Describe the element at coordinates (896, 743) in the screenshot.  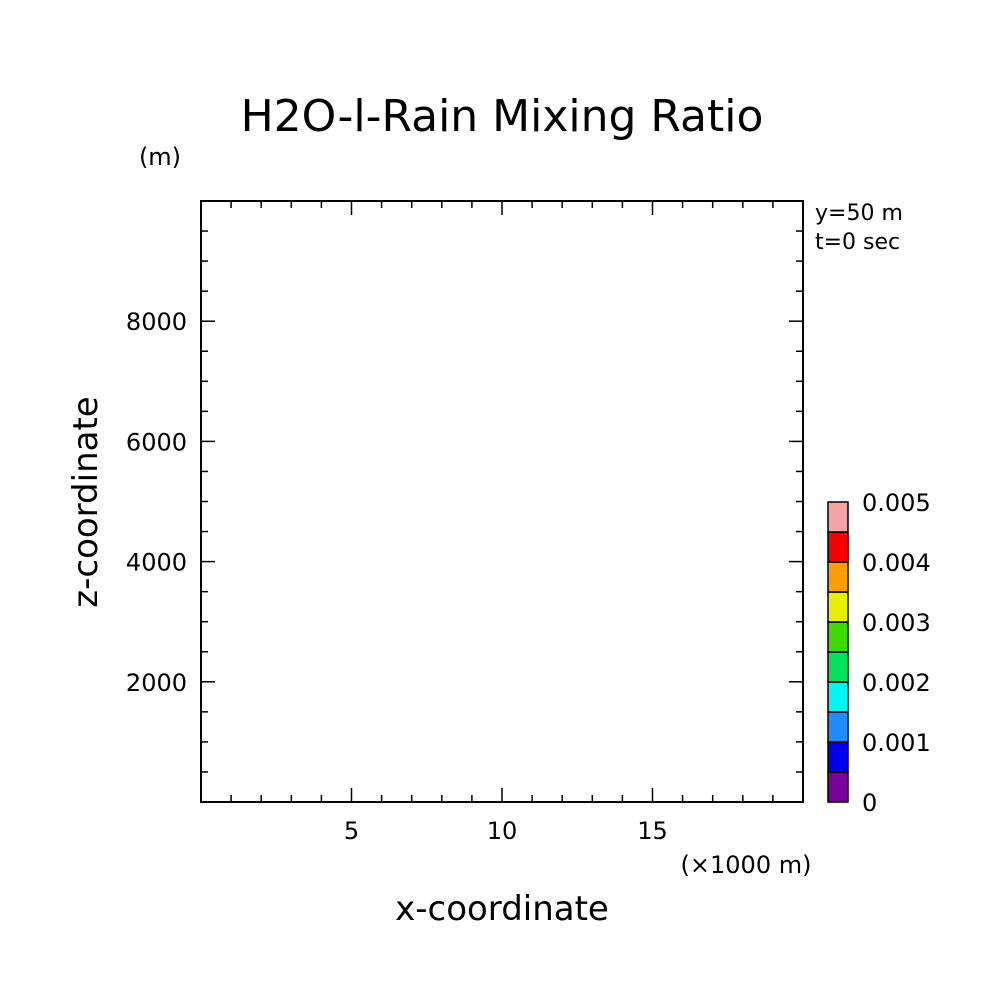
I see `colorbar-tick-label: 0.001` at that location.